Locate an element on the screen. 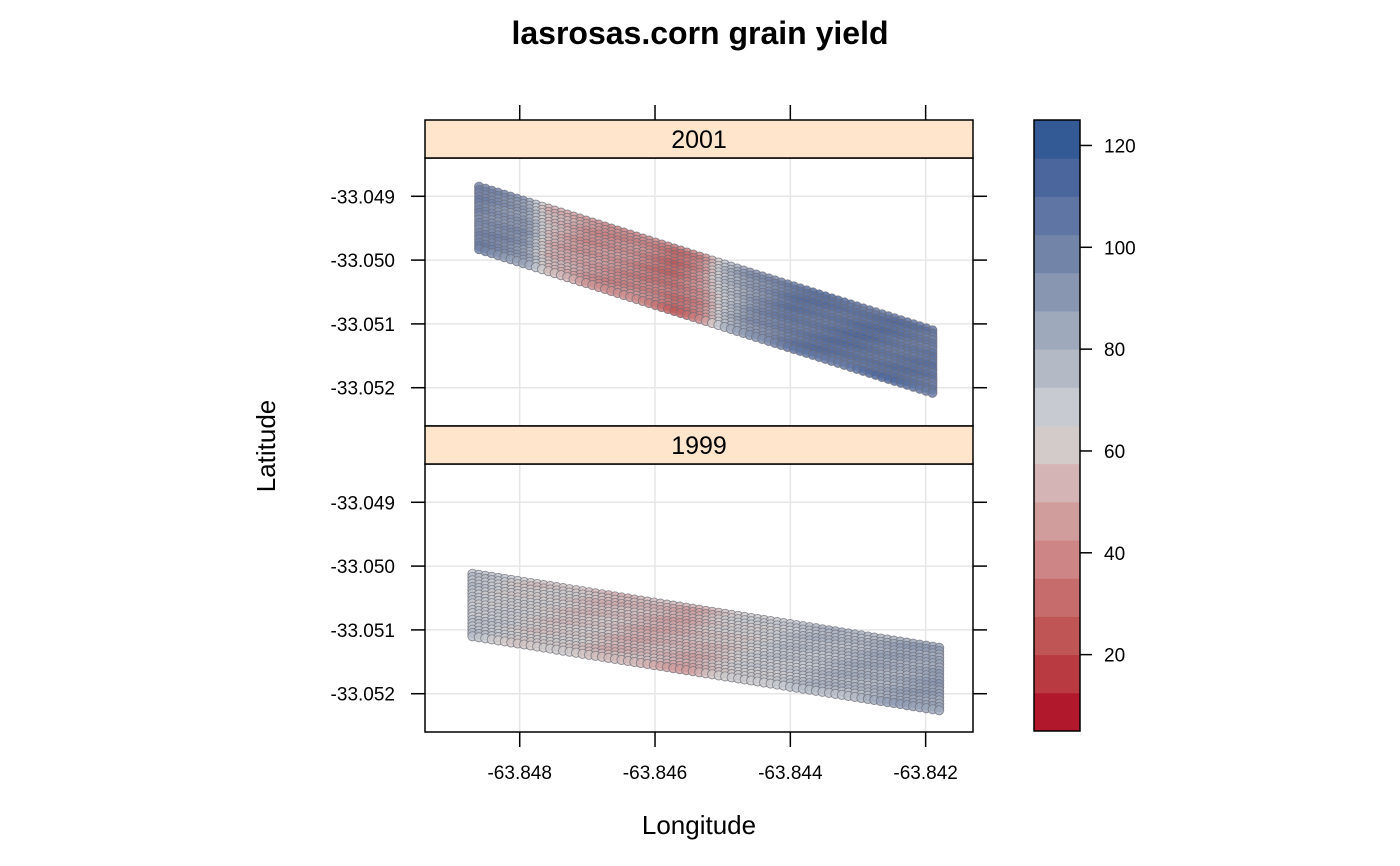 This screenshot has width=1400, height=866. panel-1999: 1999 is located at coordinates (699, 579).